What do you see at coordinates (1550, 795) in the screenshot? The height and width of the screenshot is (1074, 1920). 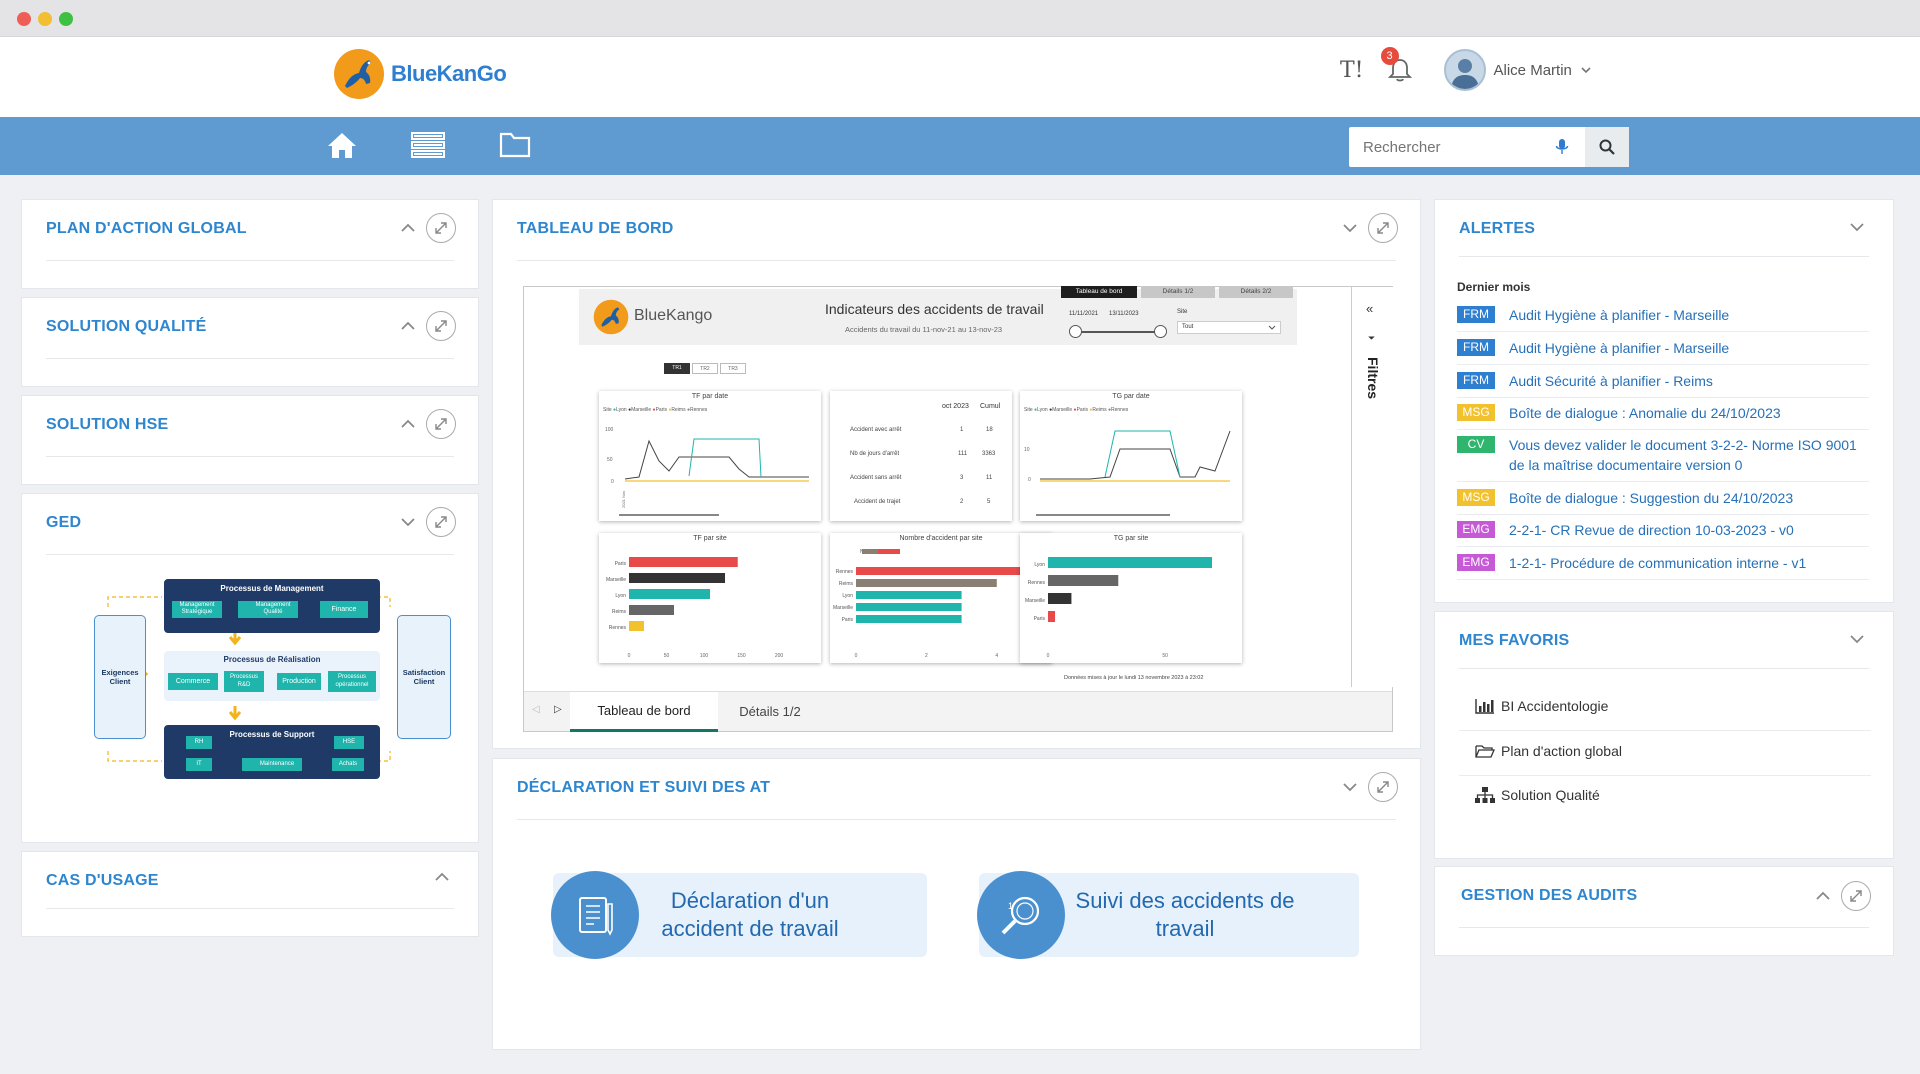 I see `favorite-label: Solution Qualité` at bounding box center [1550, 795].